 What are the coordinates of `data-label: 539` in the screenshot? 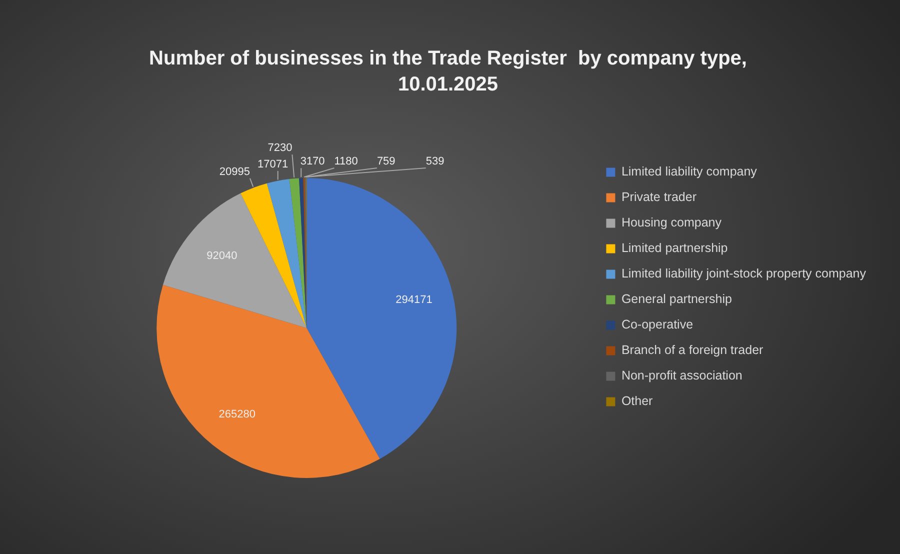 It's located at (435, 162).